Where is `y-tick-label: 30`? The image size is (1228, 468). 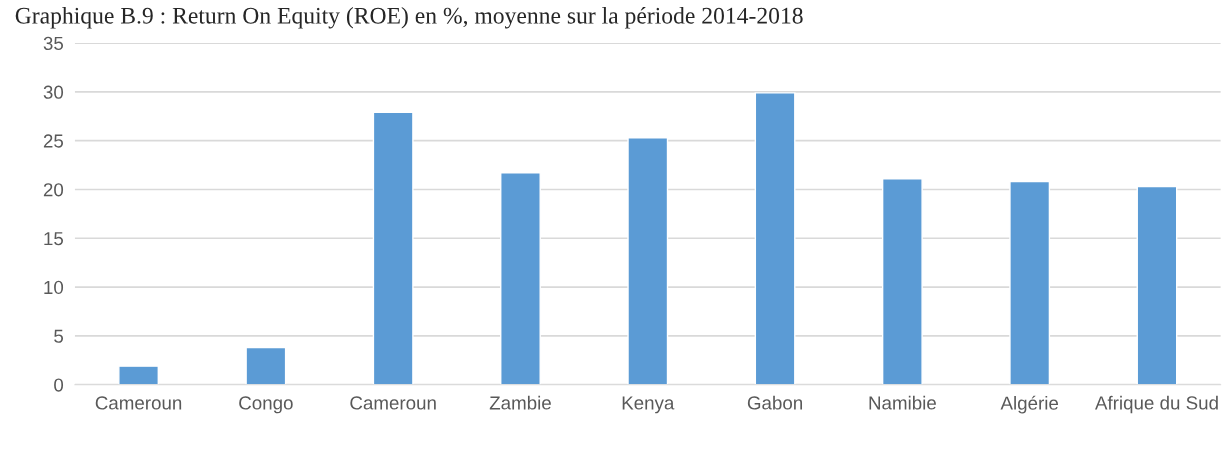
y-tick-label: 30 is located at coordinates (53, 92).